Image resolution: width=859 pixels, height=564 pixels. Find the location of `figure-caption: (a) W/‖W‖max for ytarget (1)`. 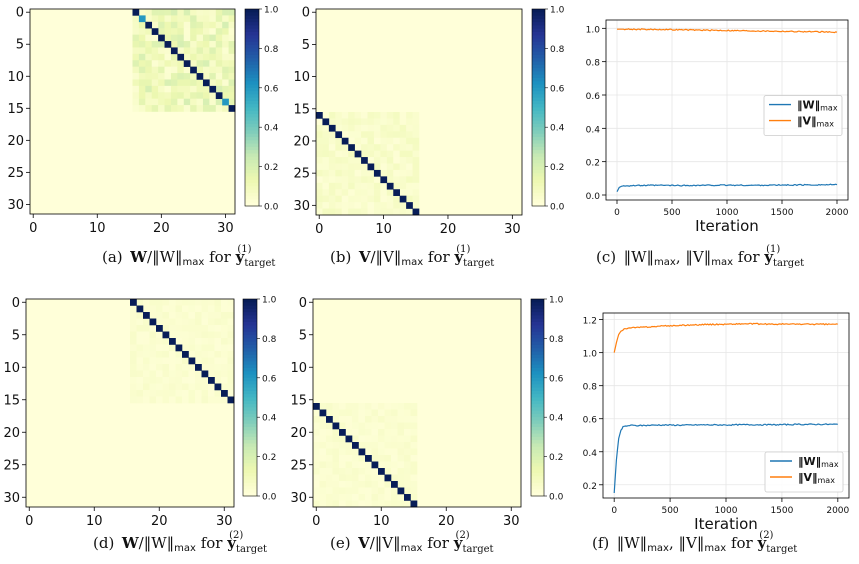

figure-caption: (a) W/‖W‖max for ytarget (1) is located at coordinates (188, 256).